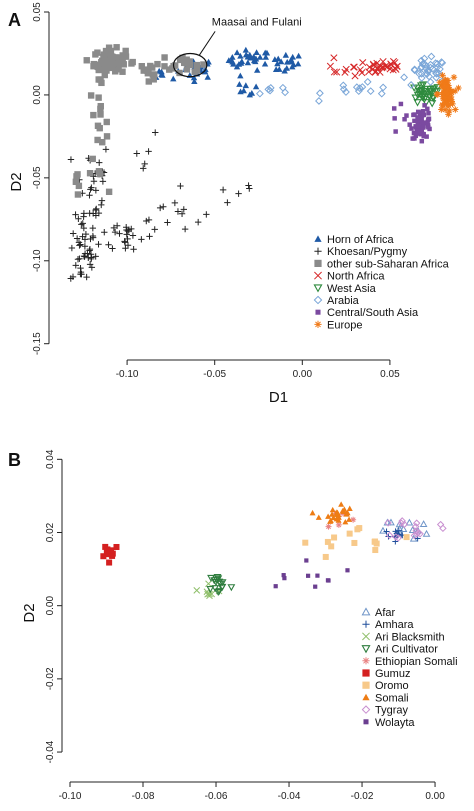  I want to click on panel-label: A, so click(14, 20).